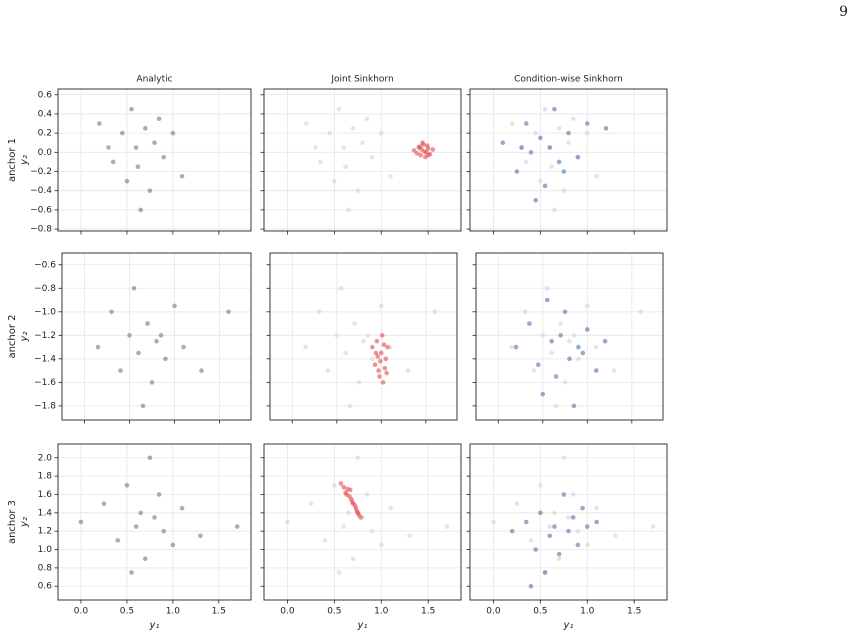  I want to click on x-tick-label: 0.5, so click(127, 612).